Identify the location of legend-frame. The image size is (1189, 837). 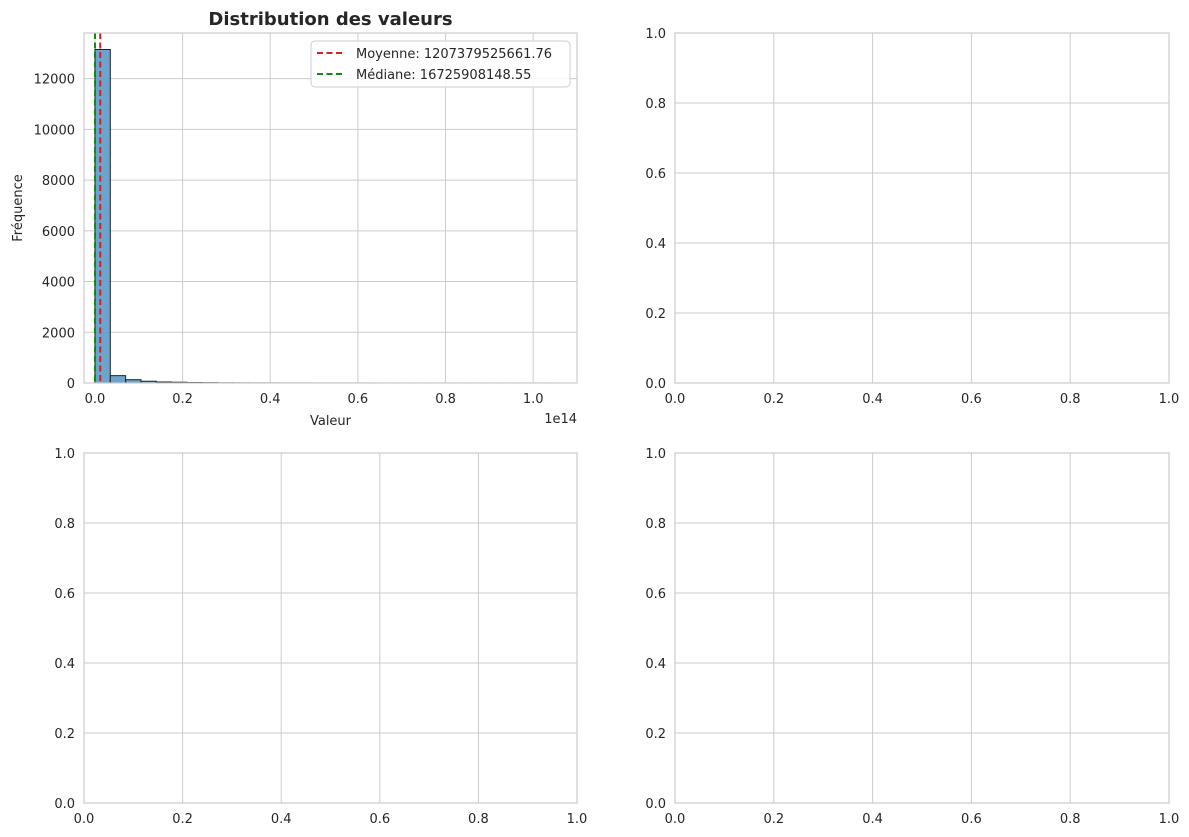
(440, 64).